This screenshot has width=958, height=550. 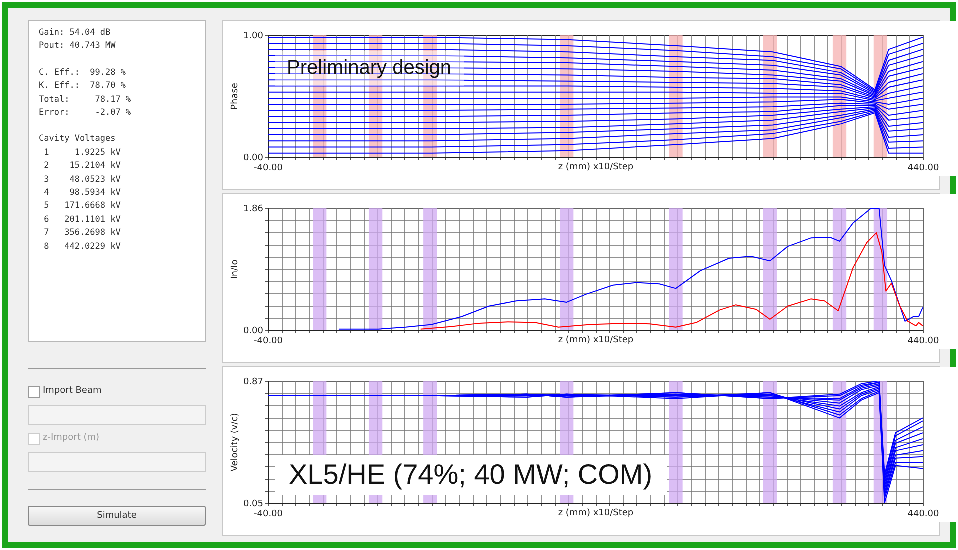 I want to click on y-tick-label: 1.86, so click(x=253, y=209).